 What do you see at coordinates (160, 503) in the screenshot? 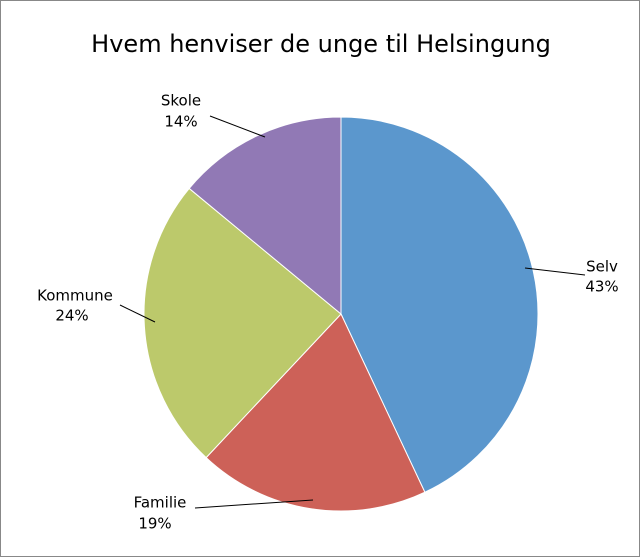
I see `slice-label: Familie` at bounding box center [160, 503].